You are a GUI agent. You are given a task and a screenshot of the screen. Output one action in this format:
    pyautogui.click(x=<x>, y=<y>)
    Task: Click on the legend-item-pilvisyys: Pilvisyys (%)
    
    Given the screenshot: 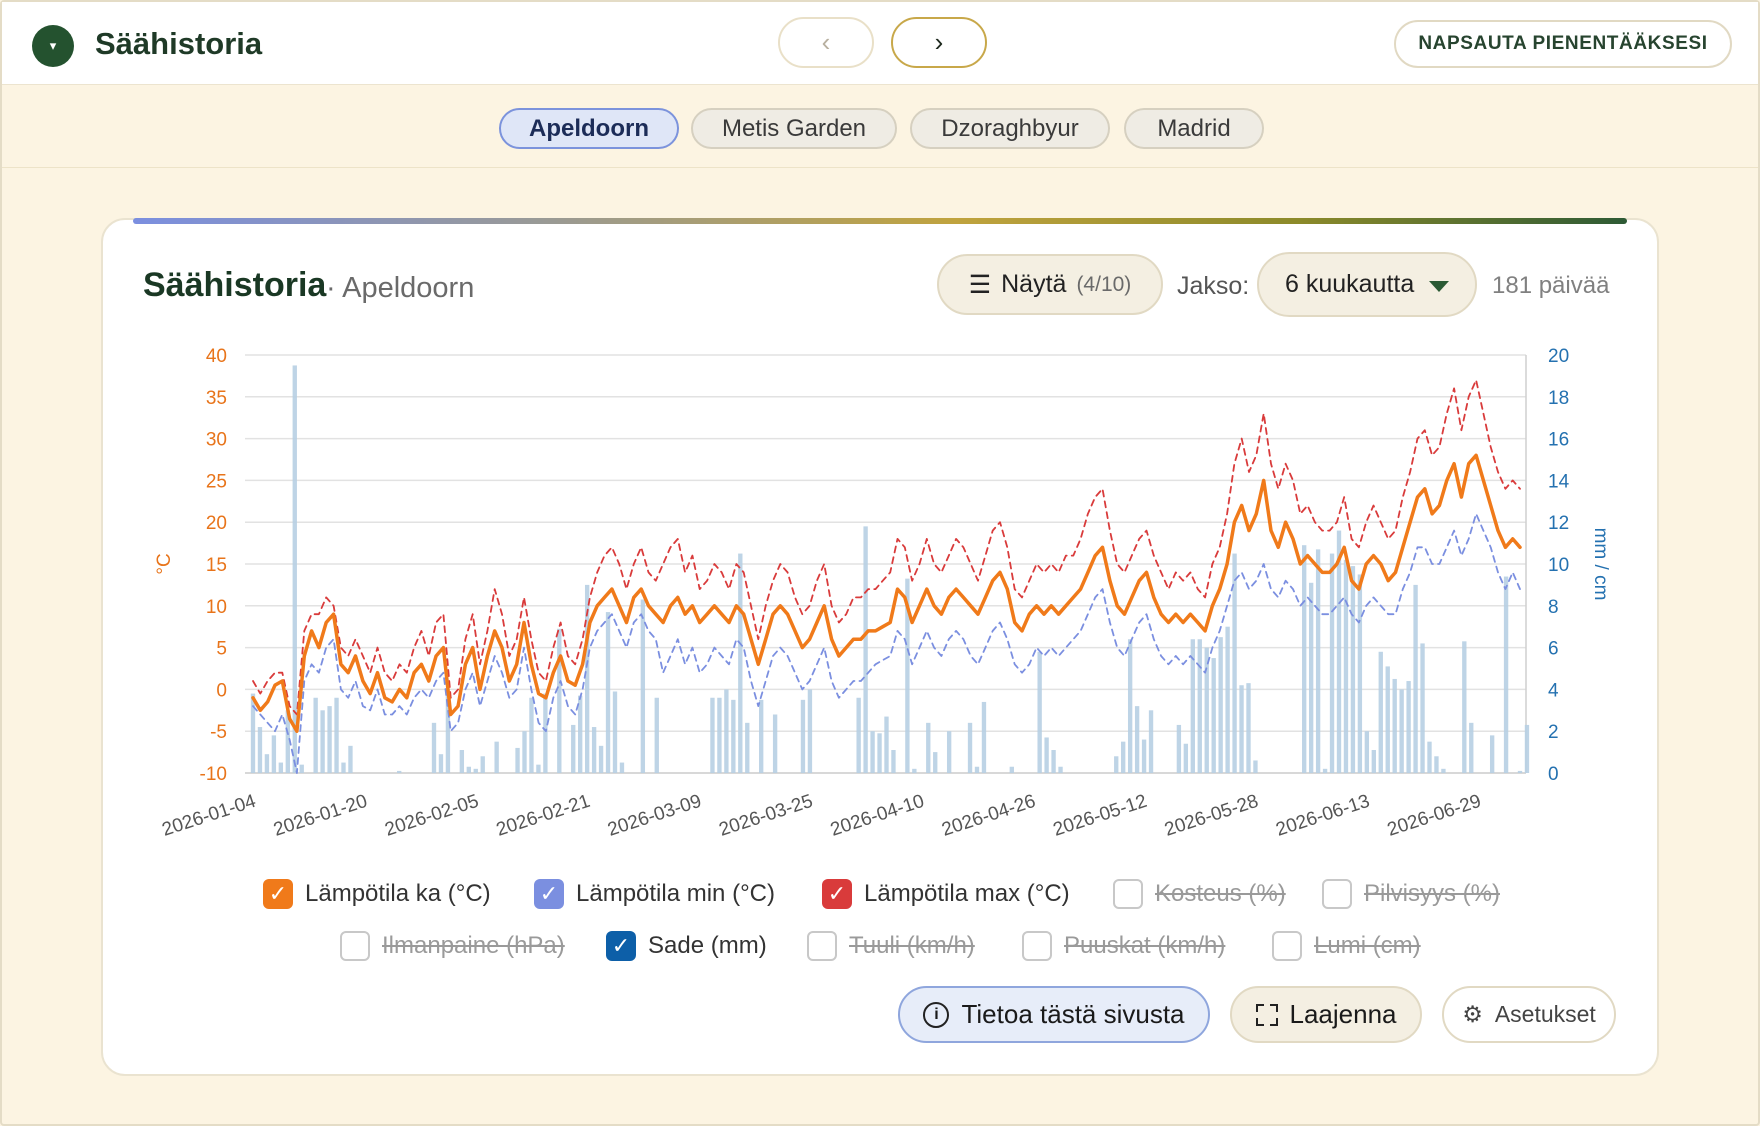 What is the action you would take?
    pyautogui.click(x=1411, y=894)
    